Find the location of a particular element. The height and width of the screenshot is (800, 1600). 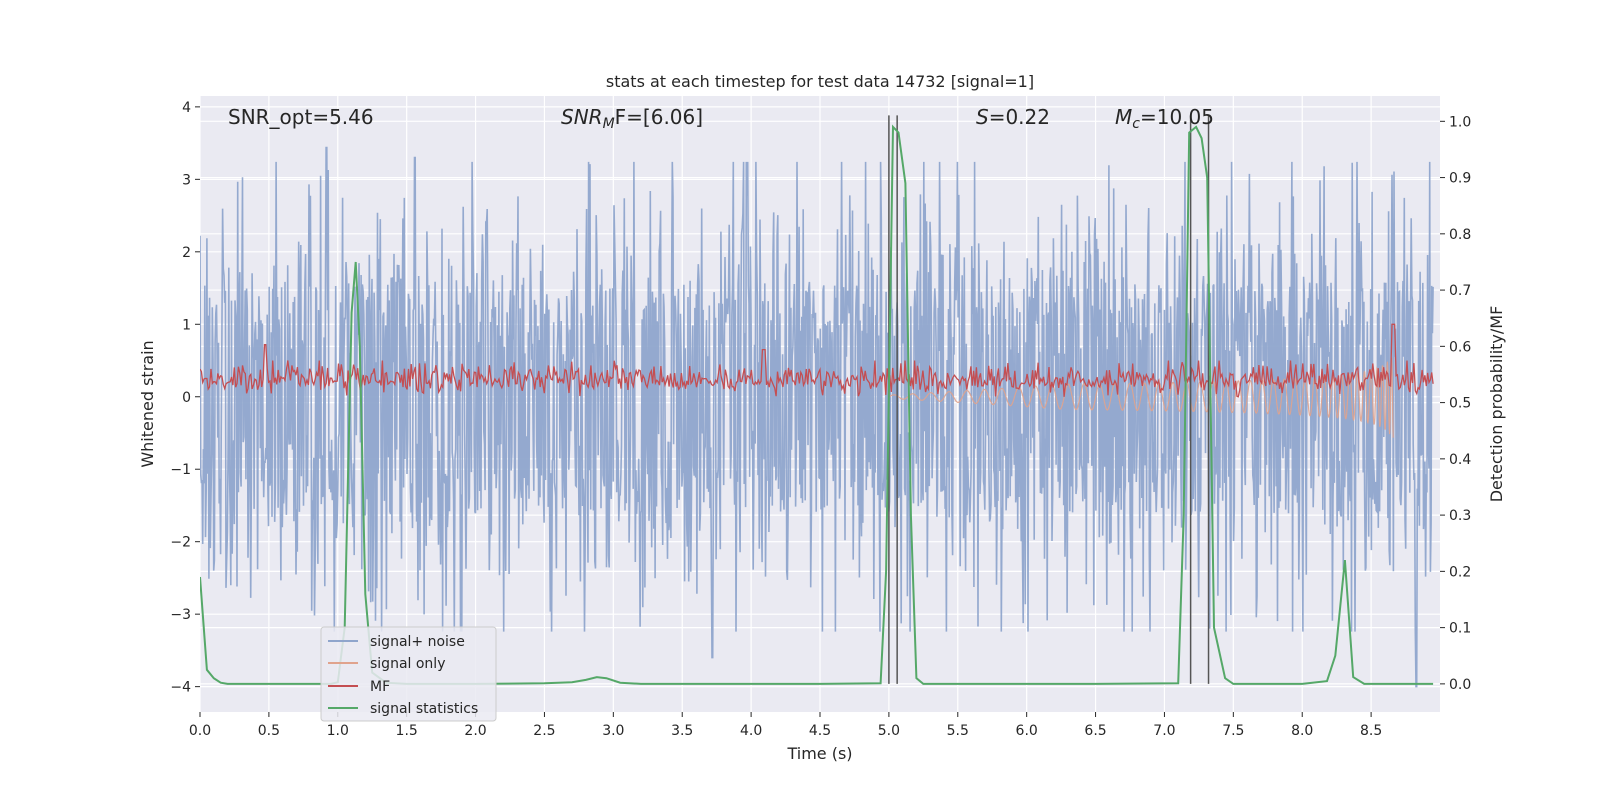

y-right-tick-label: 1.0 is located at coordinates (1460, 122).